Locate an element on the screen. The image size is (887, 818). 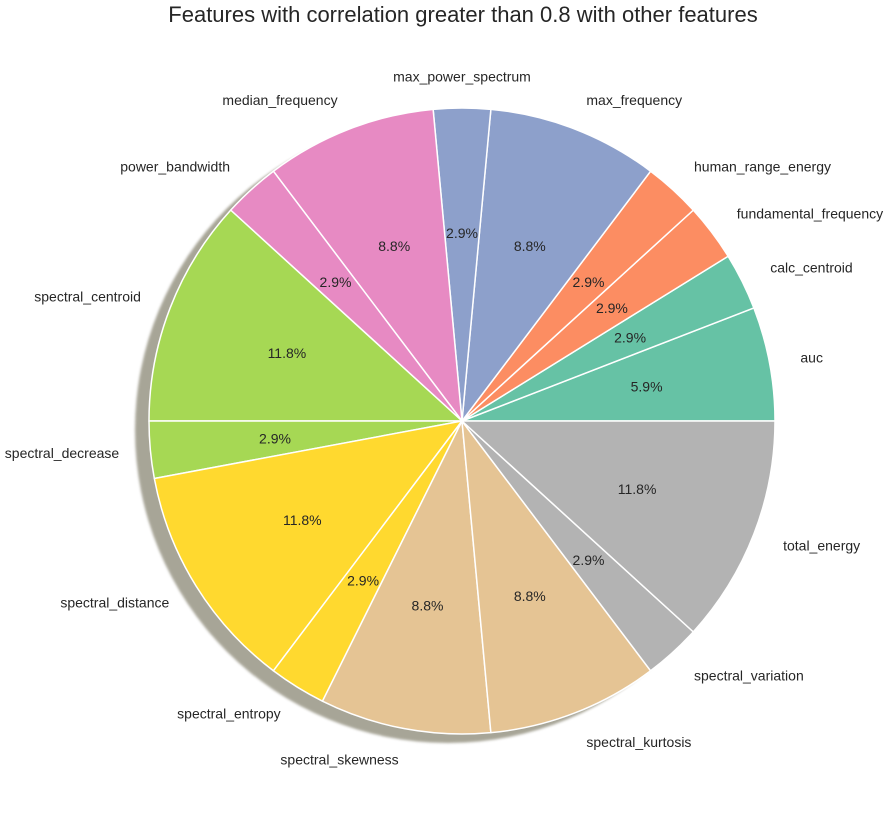
percent-label-spectral-kurtosis: 8.8% is located at coordinates (530, 596).